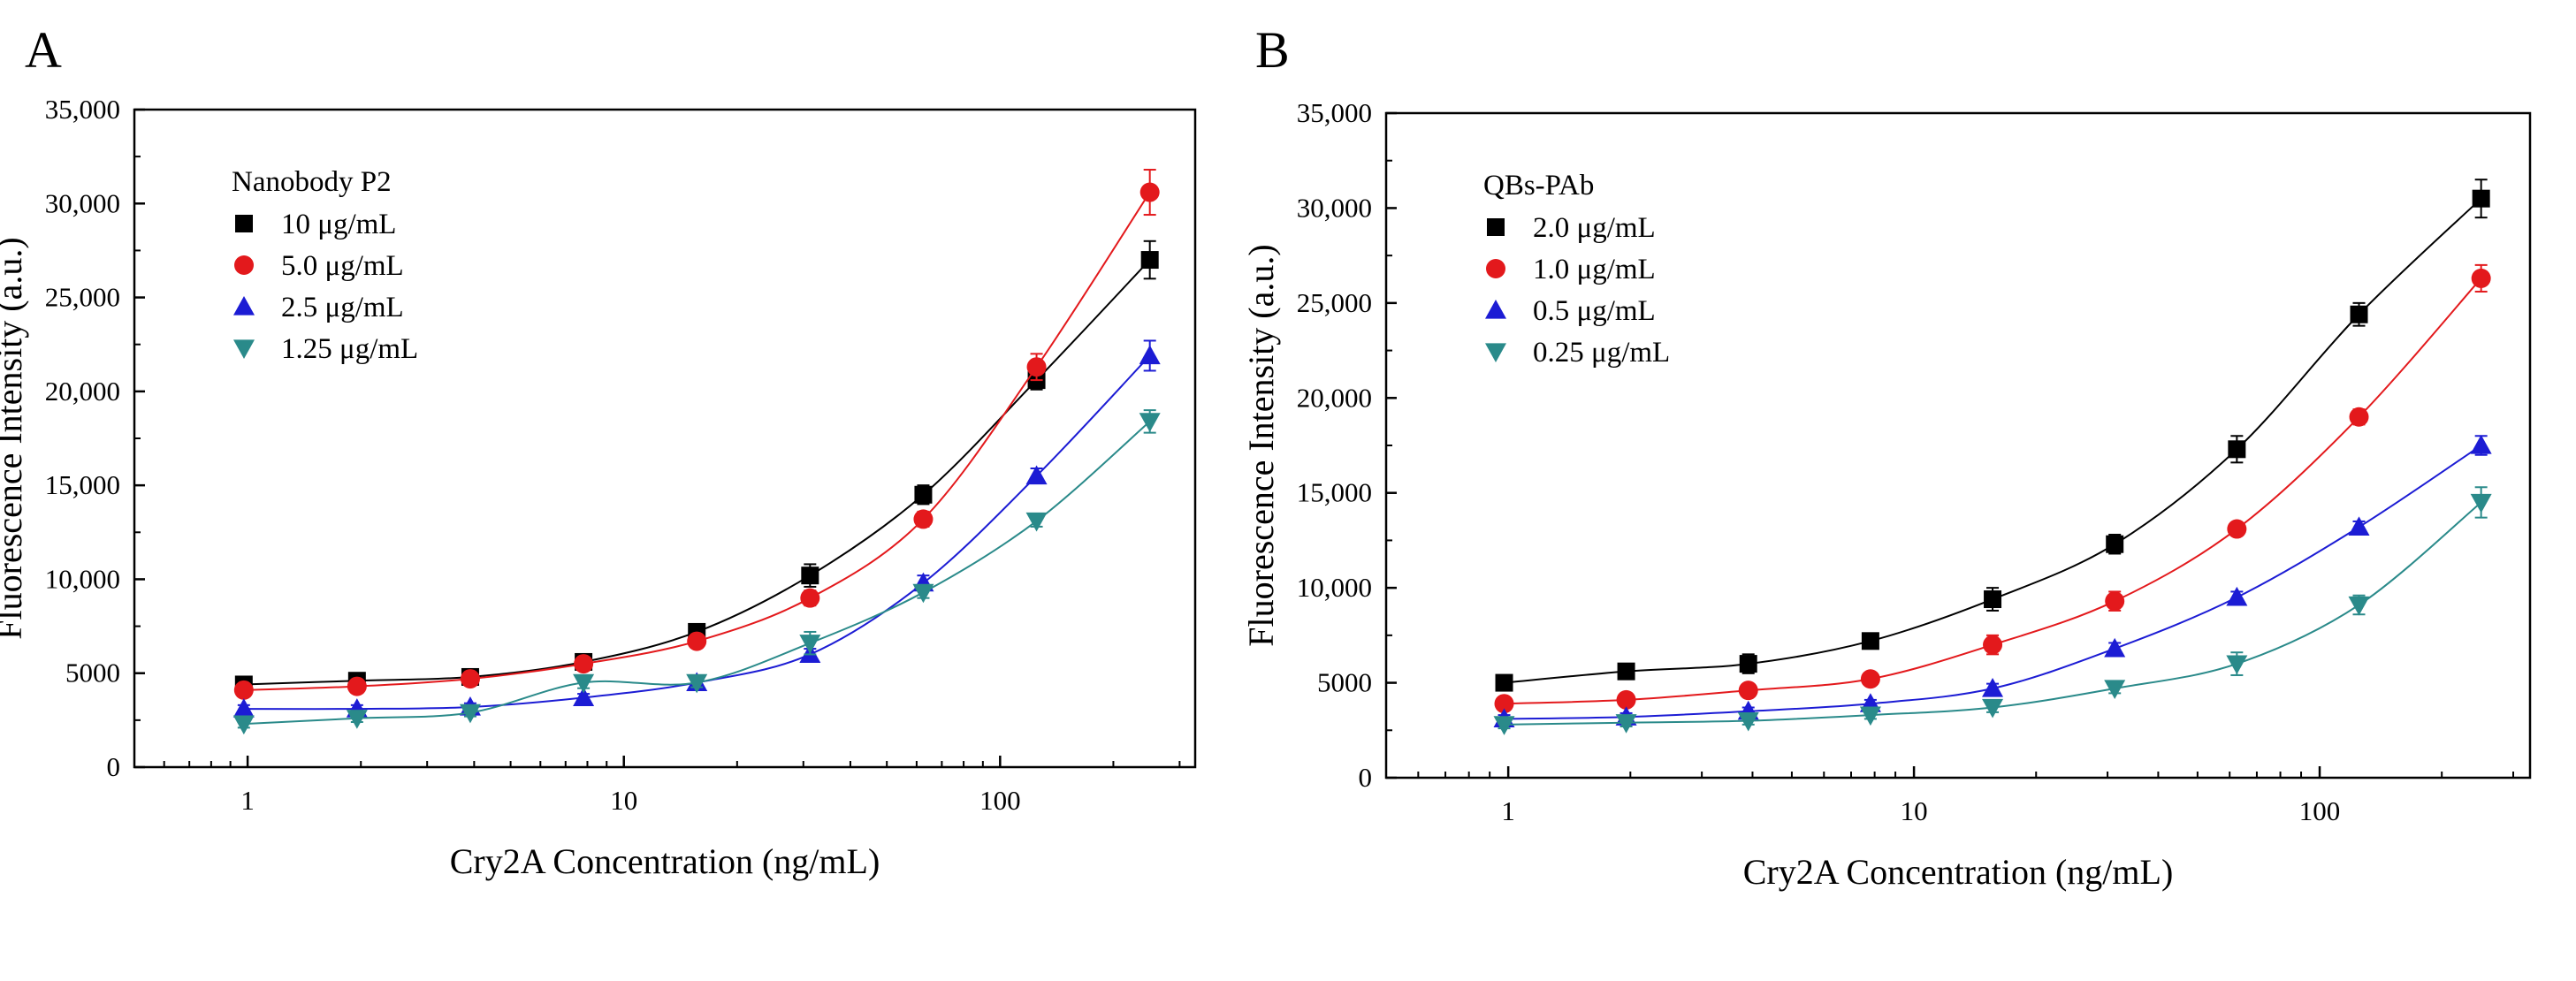 This screenshot has width=2576, height=981. What do you see at coordinates (349, 349) in the screenshot?
I see `legend-entry: 1.25 μg/mL` at bounding box center [349, 349].